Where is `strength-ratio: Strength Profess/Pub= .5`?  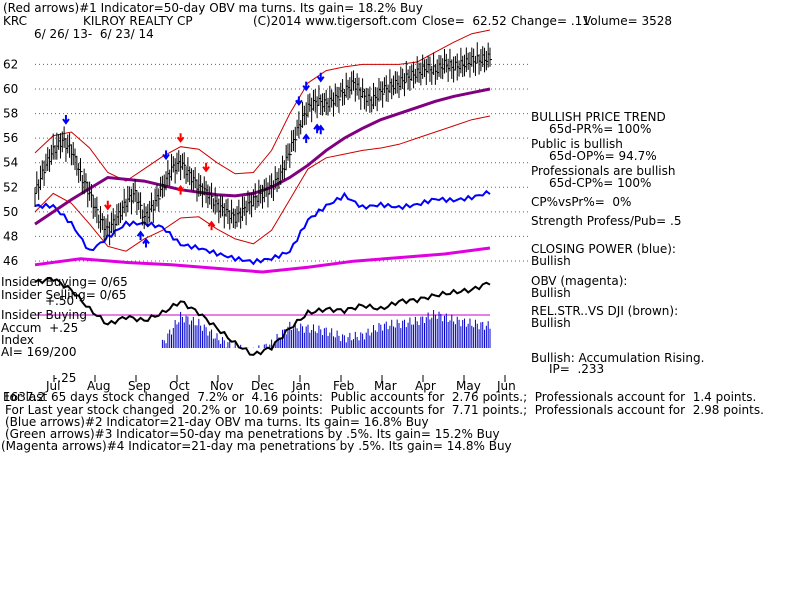 strength-ratio: Strength Profess/Pub= .5 is located at coordinates (606, 221).